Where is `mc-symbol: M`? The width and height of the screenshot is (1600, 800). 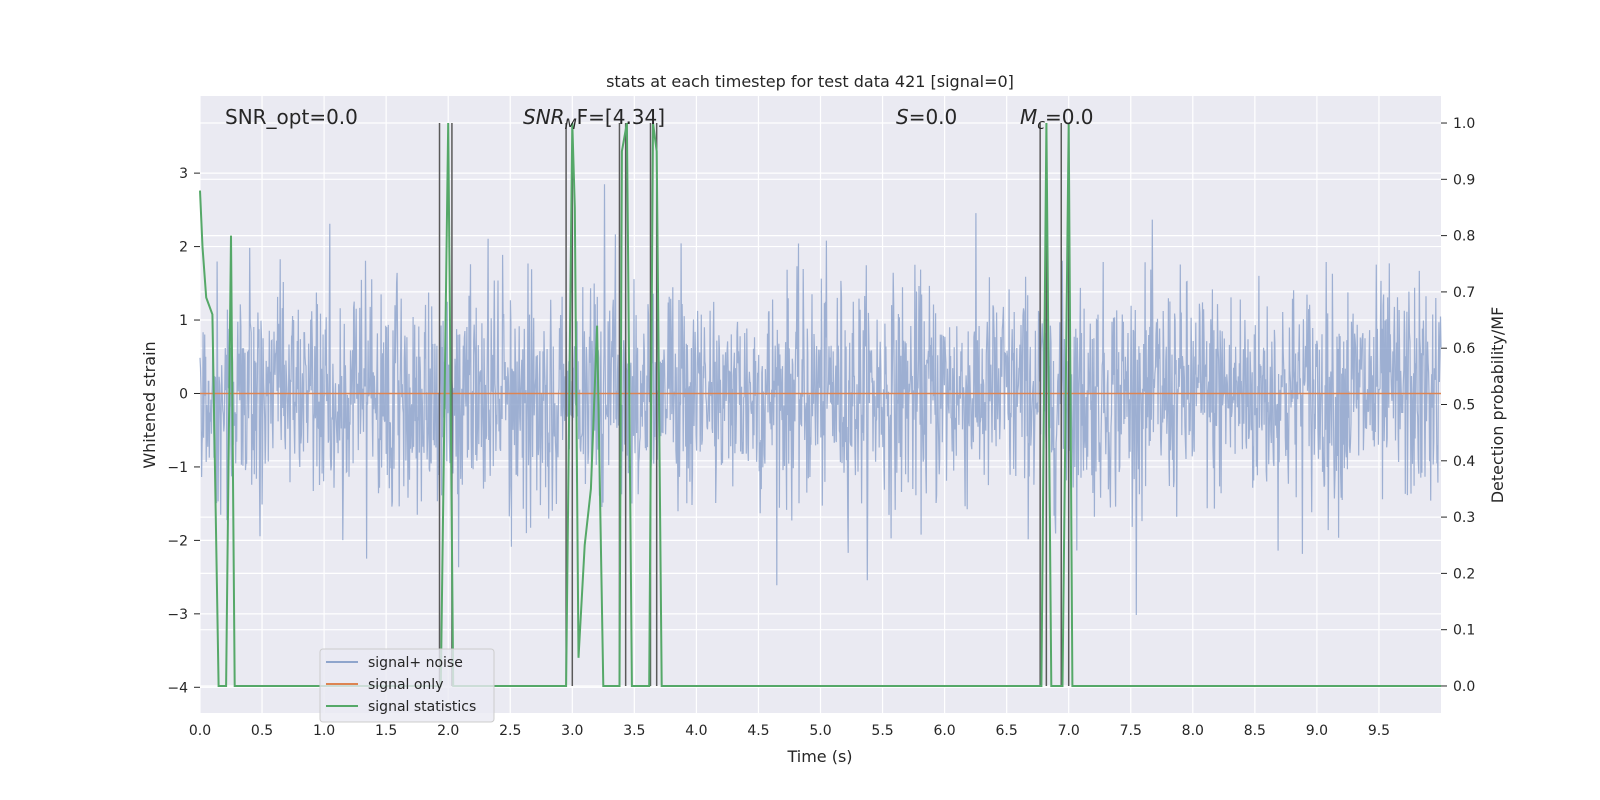 mc-symbol: M is located at coordinates (1028, 117).